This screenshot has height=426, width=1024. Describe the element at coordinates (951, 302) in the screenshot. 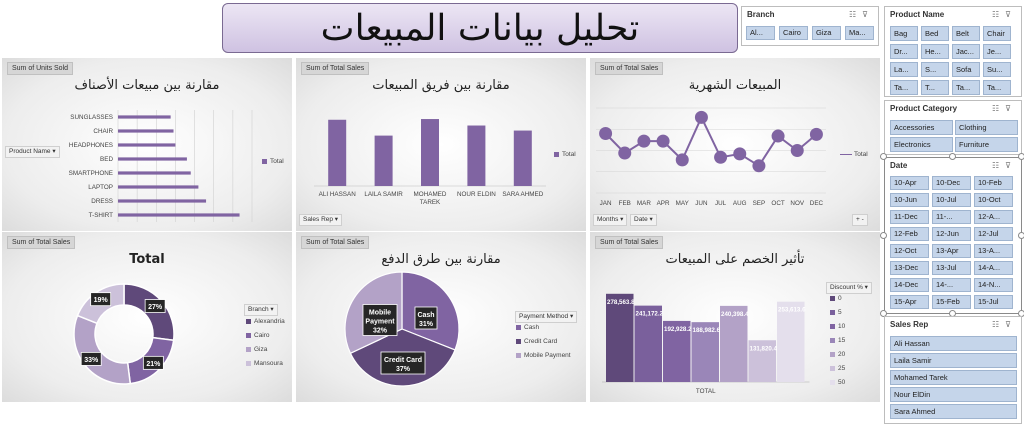

I see `slicer-item-button: 15-Feb` at that location.